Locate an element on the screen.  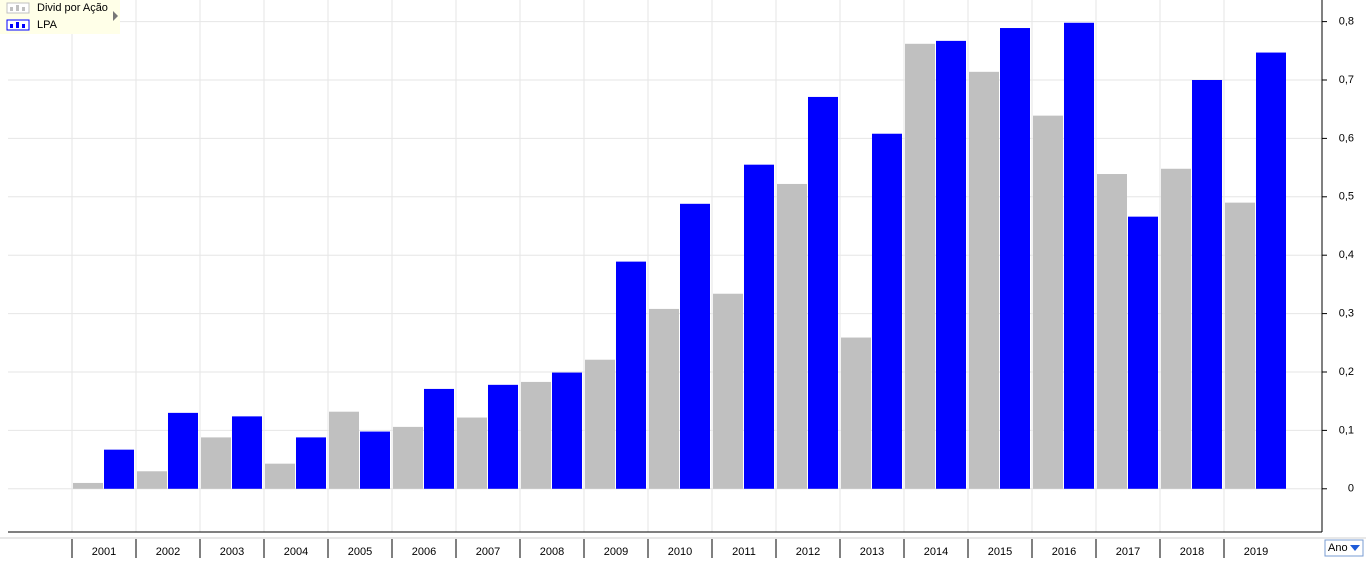
y-tick-label: 0 is located at coordinates (1351, 489).